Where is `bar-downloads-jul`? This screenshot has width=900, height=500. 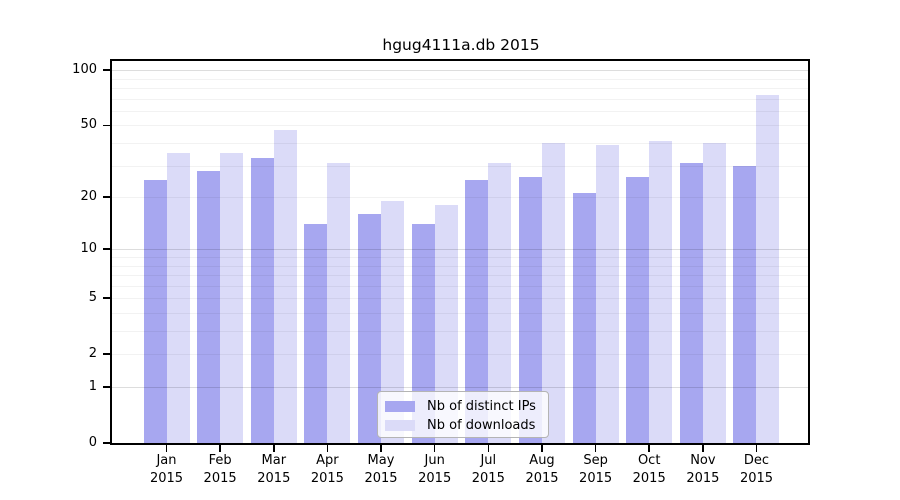
bar-downloads-jul is located at coordinates (500, 302).